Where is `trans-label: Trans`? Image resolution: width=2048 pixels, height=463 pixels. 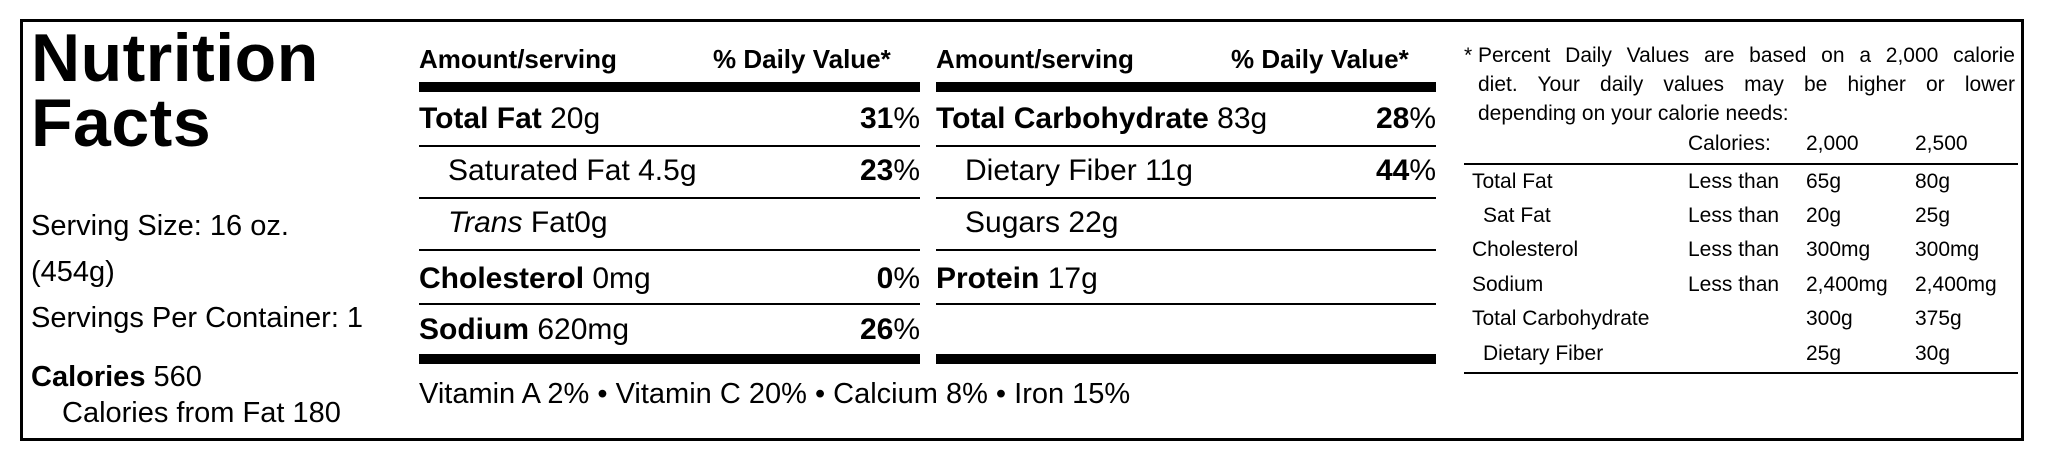
trans-label: Trans is located at coordinates (485, 222).